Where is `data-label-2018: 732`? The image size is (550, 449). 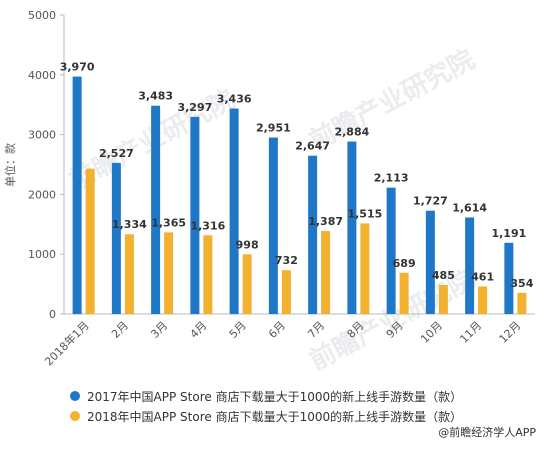 data-label-2018: 732 is located at coordinates (286, 260).